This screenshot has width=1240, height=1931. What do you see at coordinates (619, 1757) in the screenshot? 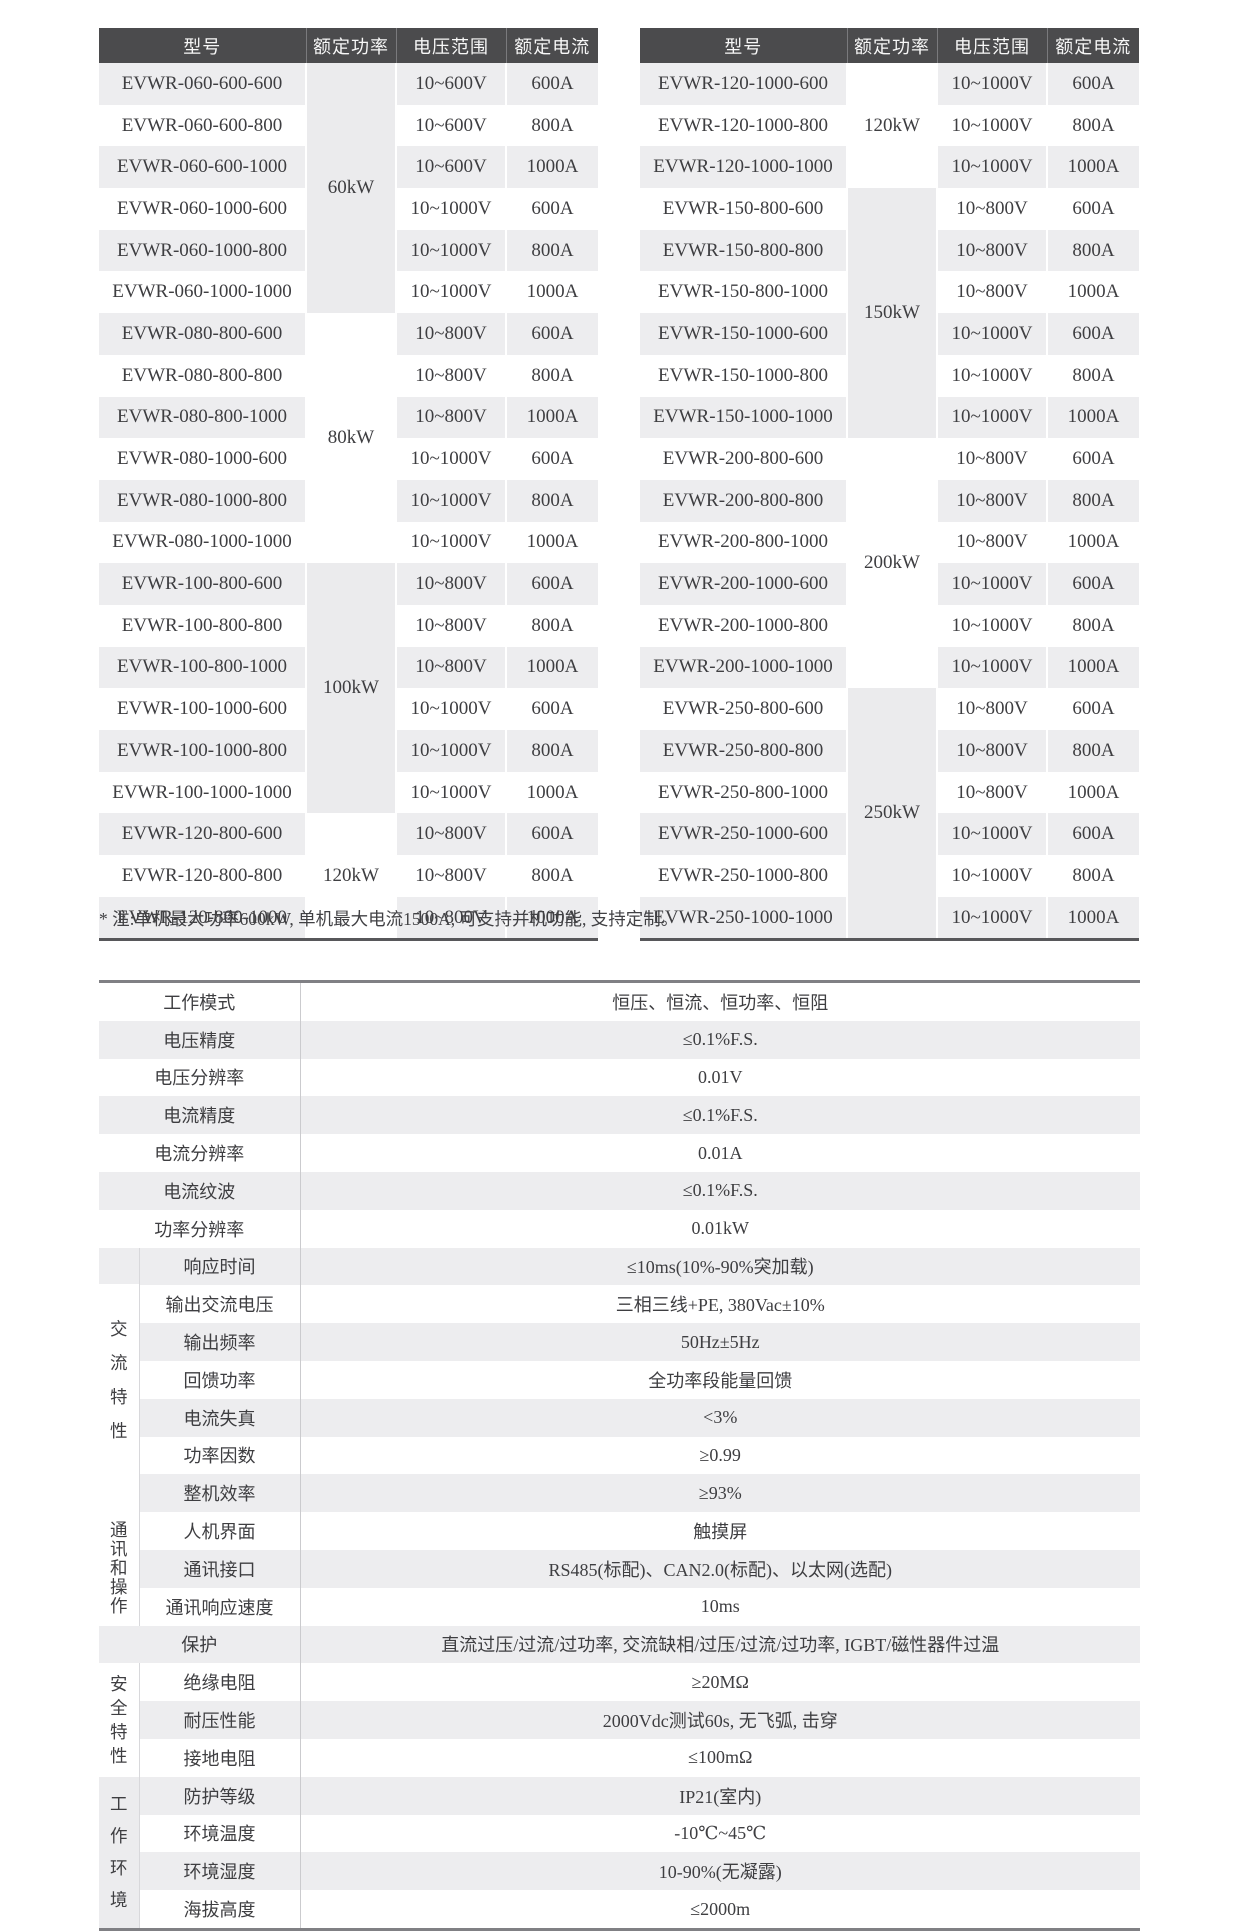
I see `spec-row: 接地电阻 ≤100mΩ` at bounding box center [619, 1757].